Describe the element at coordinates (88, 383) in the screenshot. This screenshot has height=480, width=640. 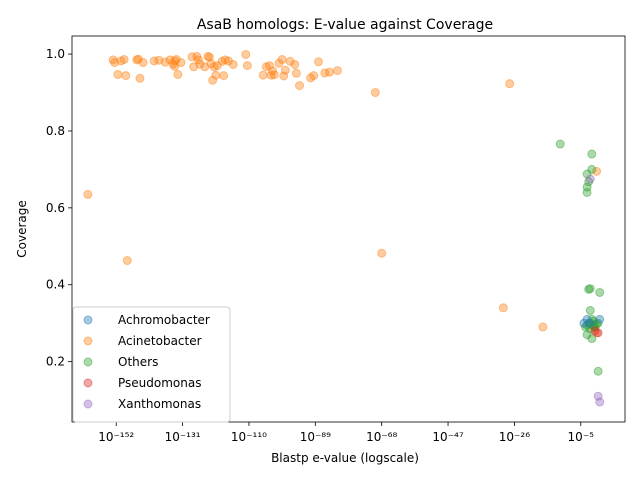
I see `legend-marker-pseudomonas` at that location.